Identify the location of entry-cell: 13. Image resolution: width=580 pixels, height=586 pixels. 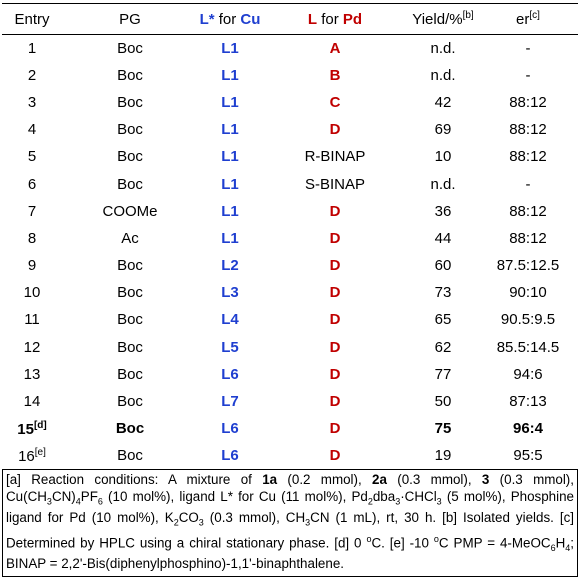
(32, 374).